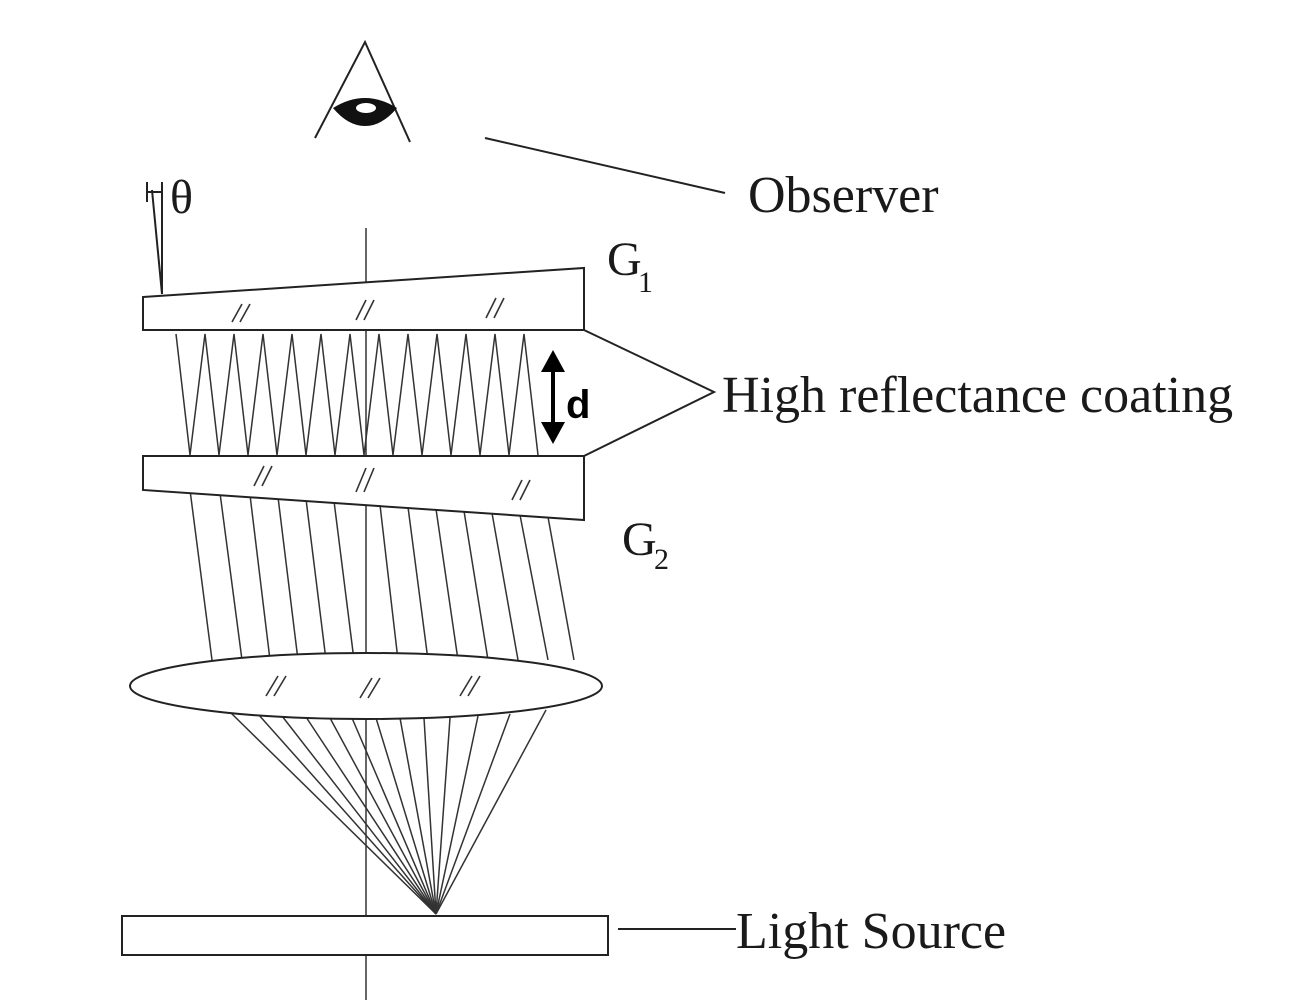 Image resolution: width=1310 pixels, height=1002 pixels. I want to click on theta-label: θ, so click(181, 197).